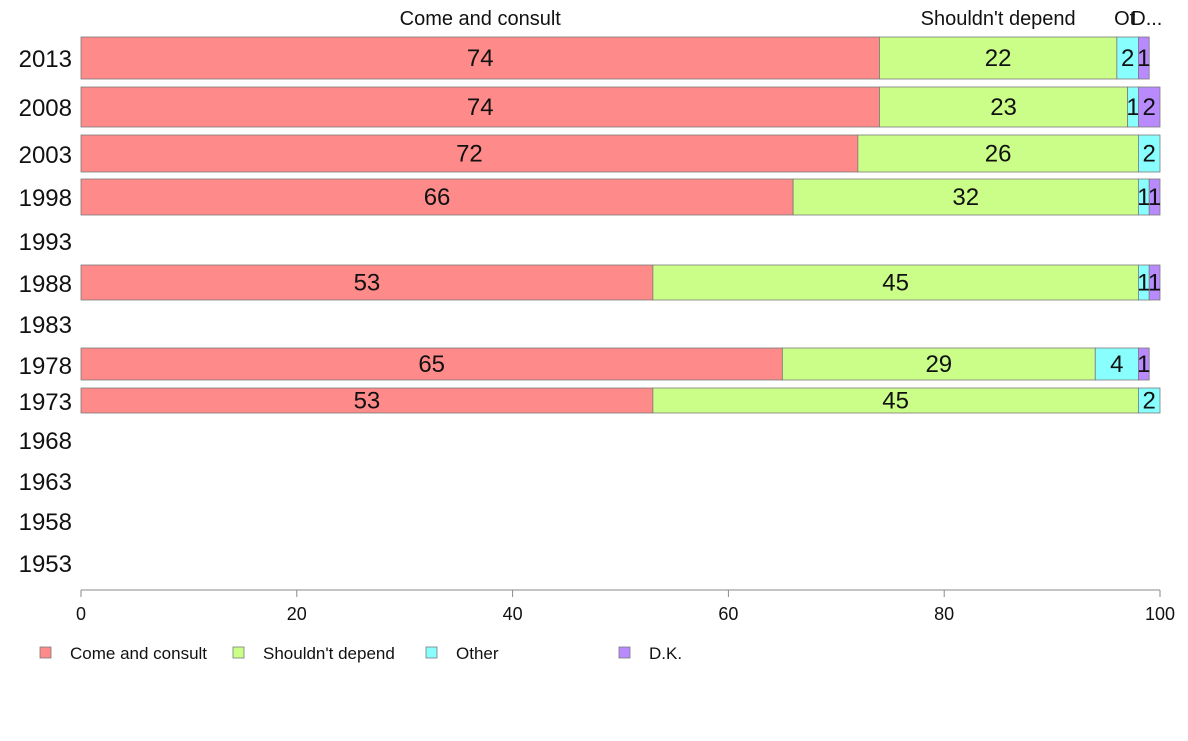 The height and width of the screenshot is (741, 1188). What do you see at coordinates (998, 19) in the screenshot?
I see `top-series-label: Shouldn't depend` at bounding box center [998, 19].